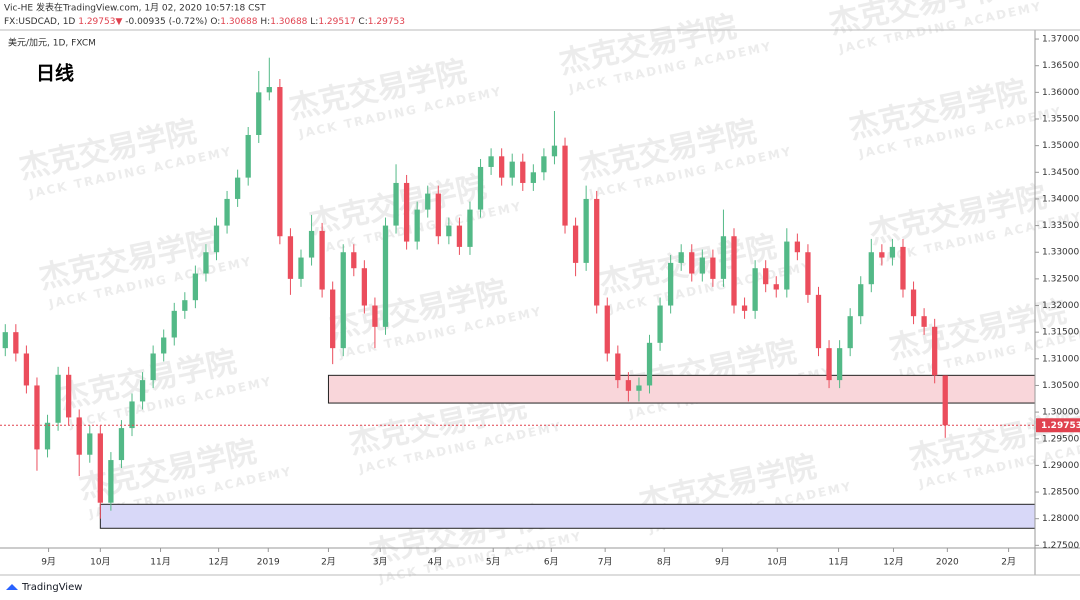 Image resolution: width=1080 pixels, height=600 pixels. What do you see at coordinates (268, 563) in the screenshot?
I see `x-tick-label: 2019` at bounding box center [268, 563].